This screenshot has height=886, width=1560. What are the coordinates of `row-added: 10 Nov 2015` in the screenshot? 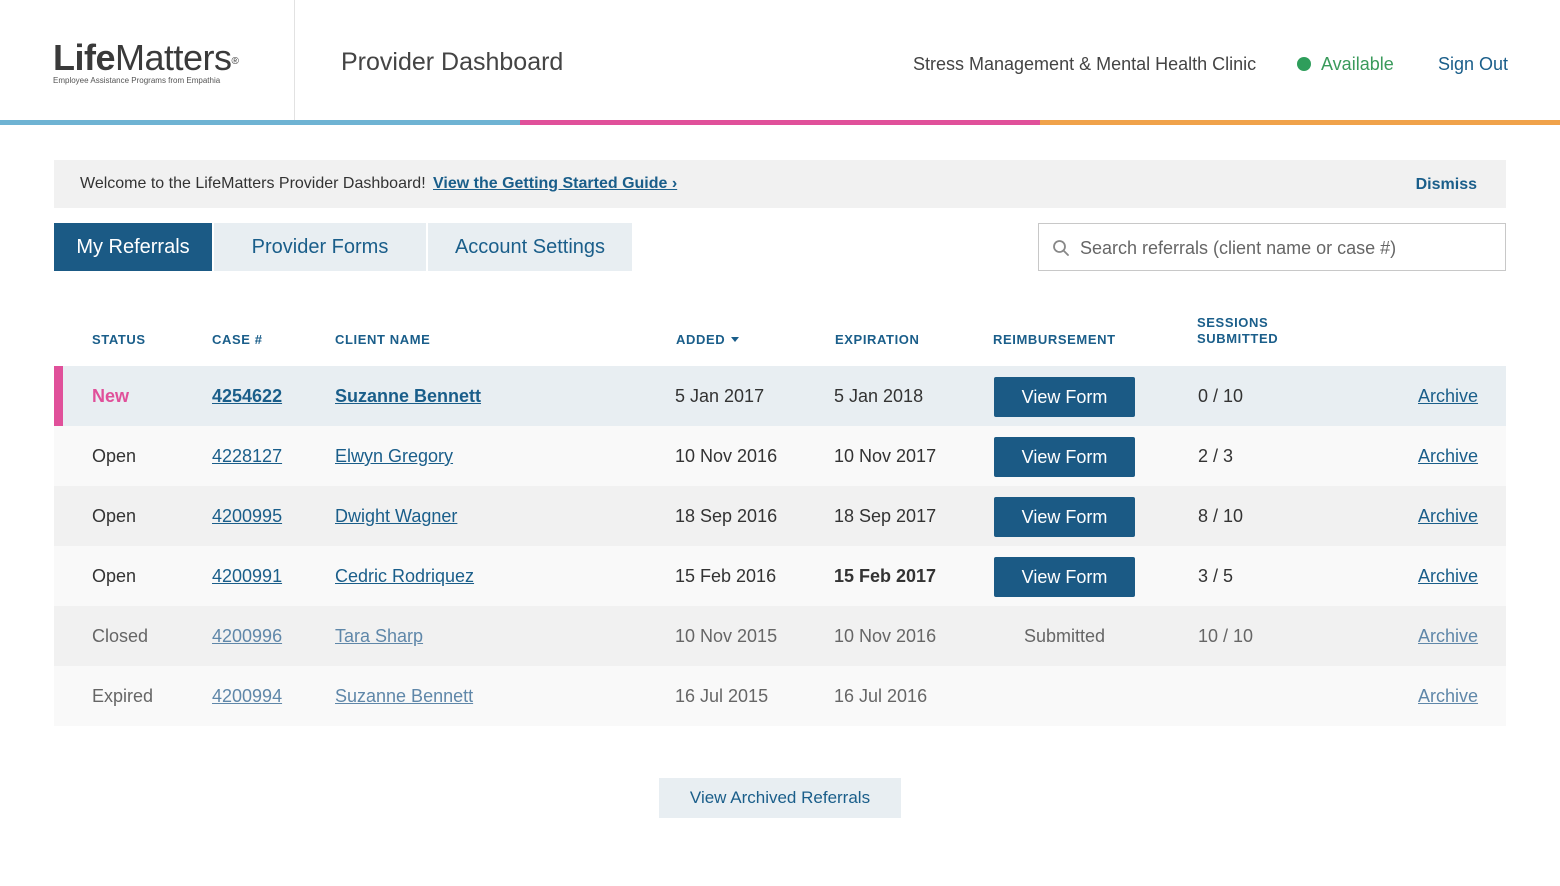 It's located at (726, 636).